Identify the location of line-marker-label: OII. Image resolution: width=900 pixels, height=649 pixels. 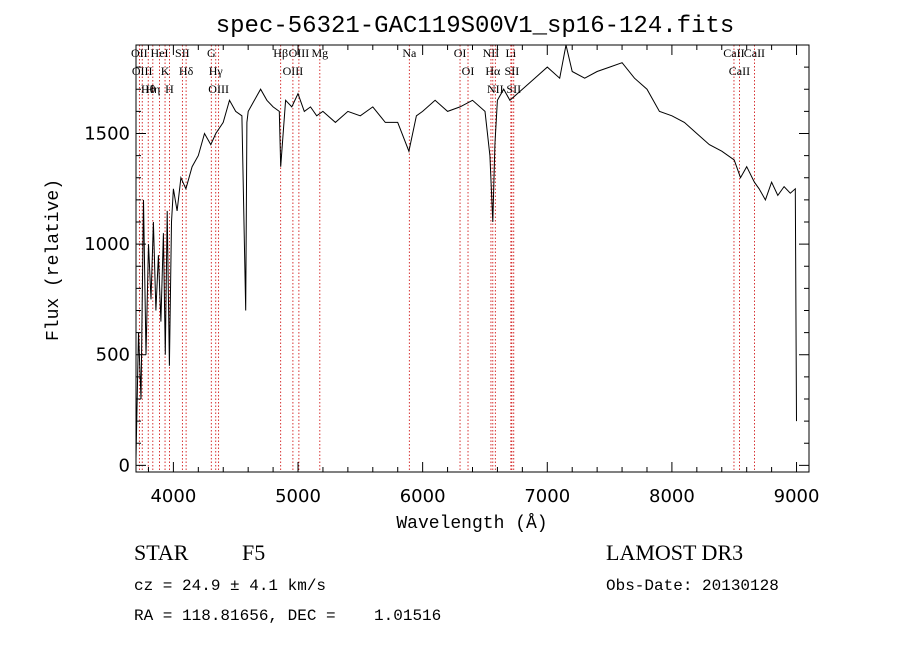
(139, 53).